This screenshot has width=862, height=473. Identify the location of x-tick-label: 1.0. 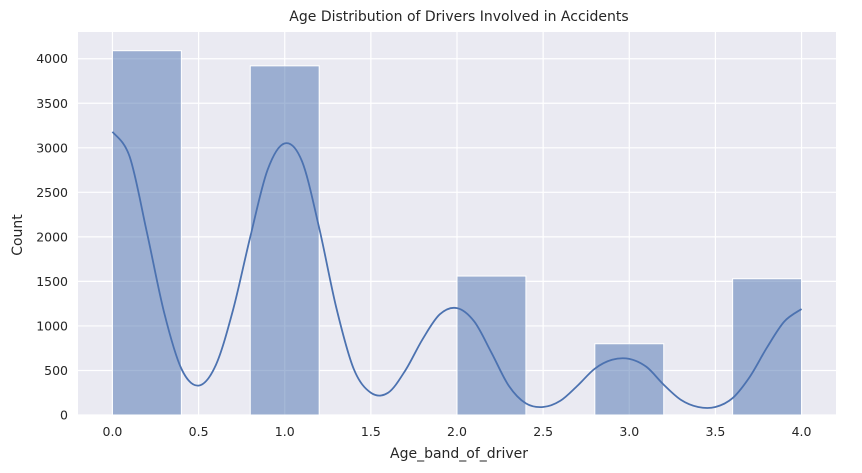
(285, 431).